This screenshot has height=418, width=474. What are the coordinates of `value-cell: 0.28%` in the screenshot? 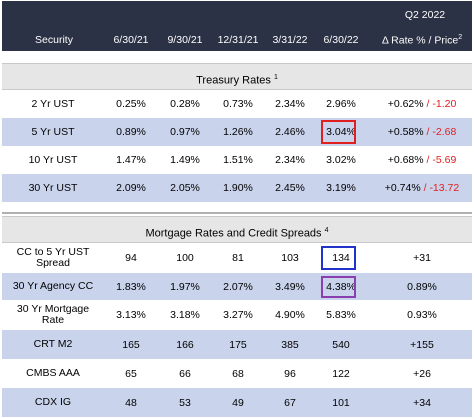 It's located at (185, 104).